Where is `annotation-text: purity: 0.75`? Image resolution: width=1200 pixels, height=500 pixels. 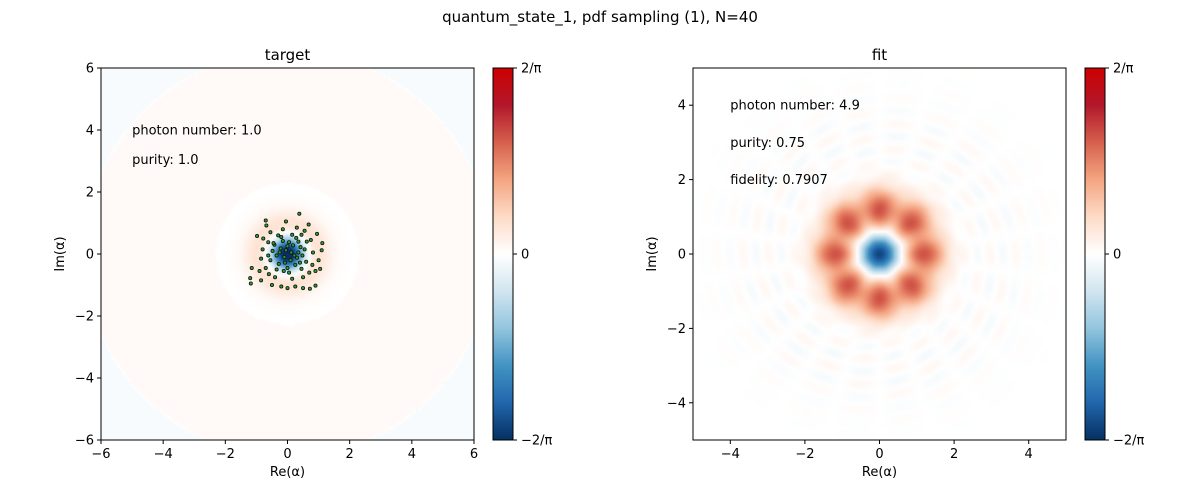
annotation-text: purity: 0.75 is located at coordinates (767, 143).